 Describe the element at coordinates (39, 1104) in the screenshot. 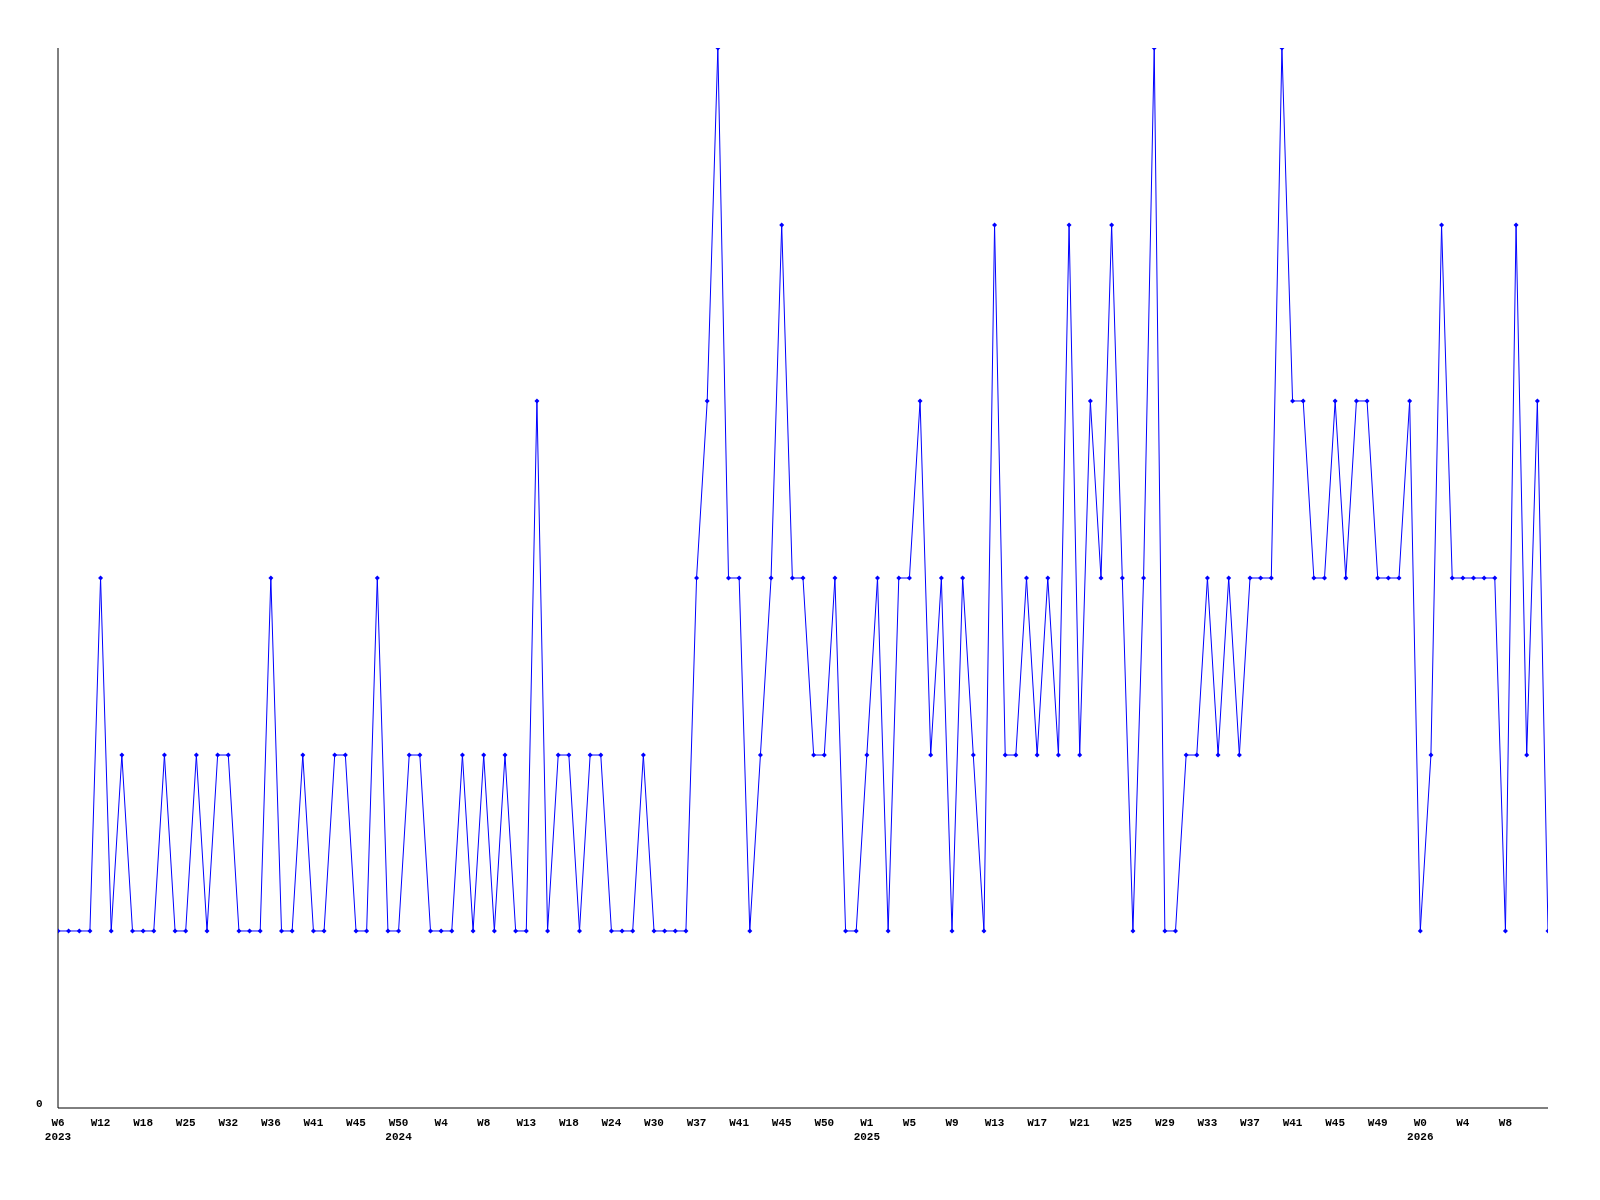

I see `text: 0` at that location.